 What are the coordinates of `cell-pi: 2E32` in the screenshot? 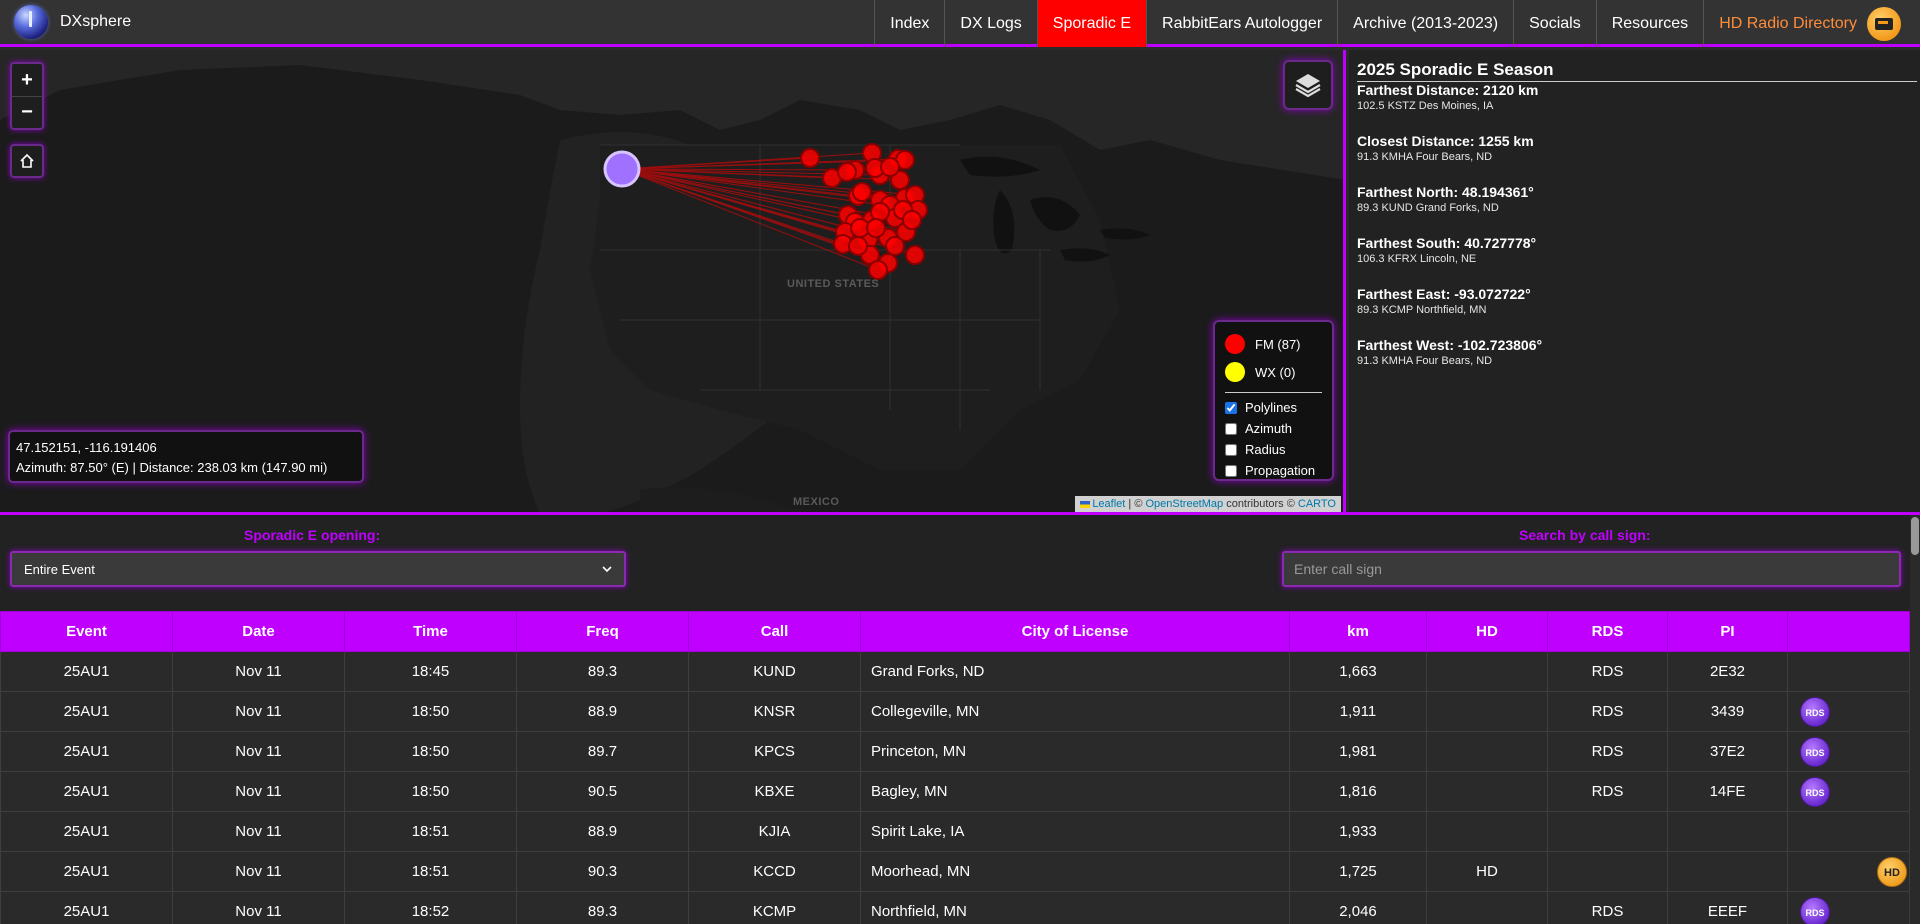 It's located at (1727, 671).